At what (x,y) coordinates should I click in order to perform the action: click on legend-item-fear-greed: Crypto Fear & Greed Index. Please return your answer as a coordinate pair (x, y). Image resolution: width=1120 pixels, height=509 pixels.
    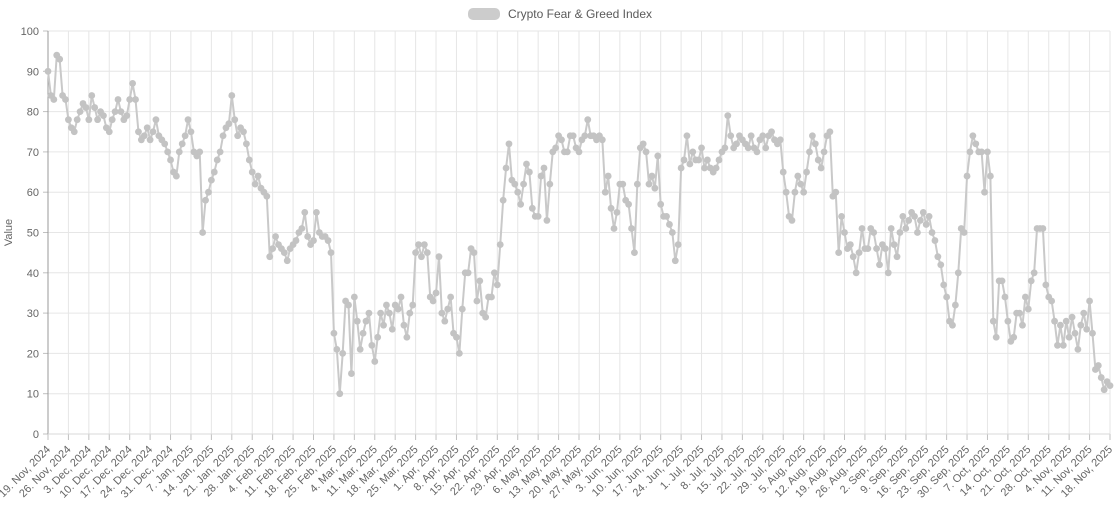
    Looking at the image, I should click on (559, 14).